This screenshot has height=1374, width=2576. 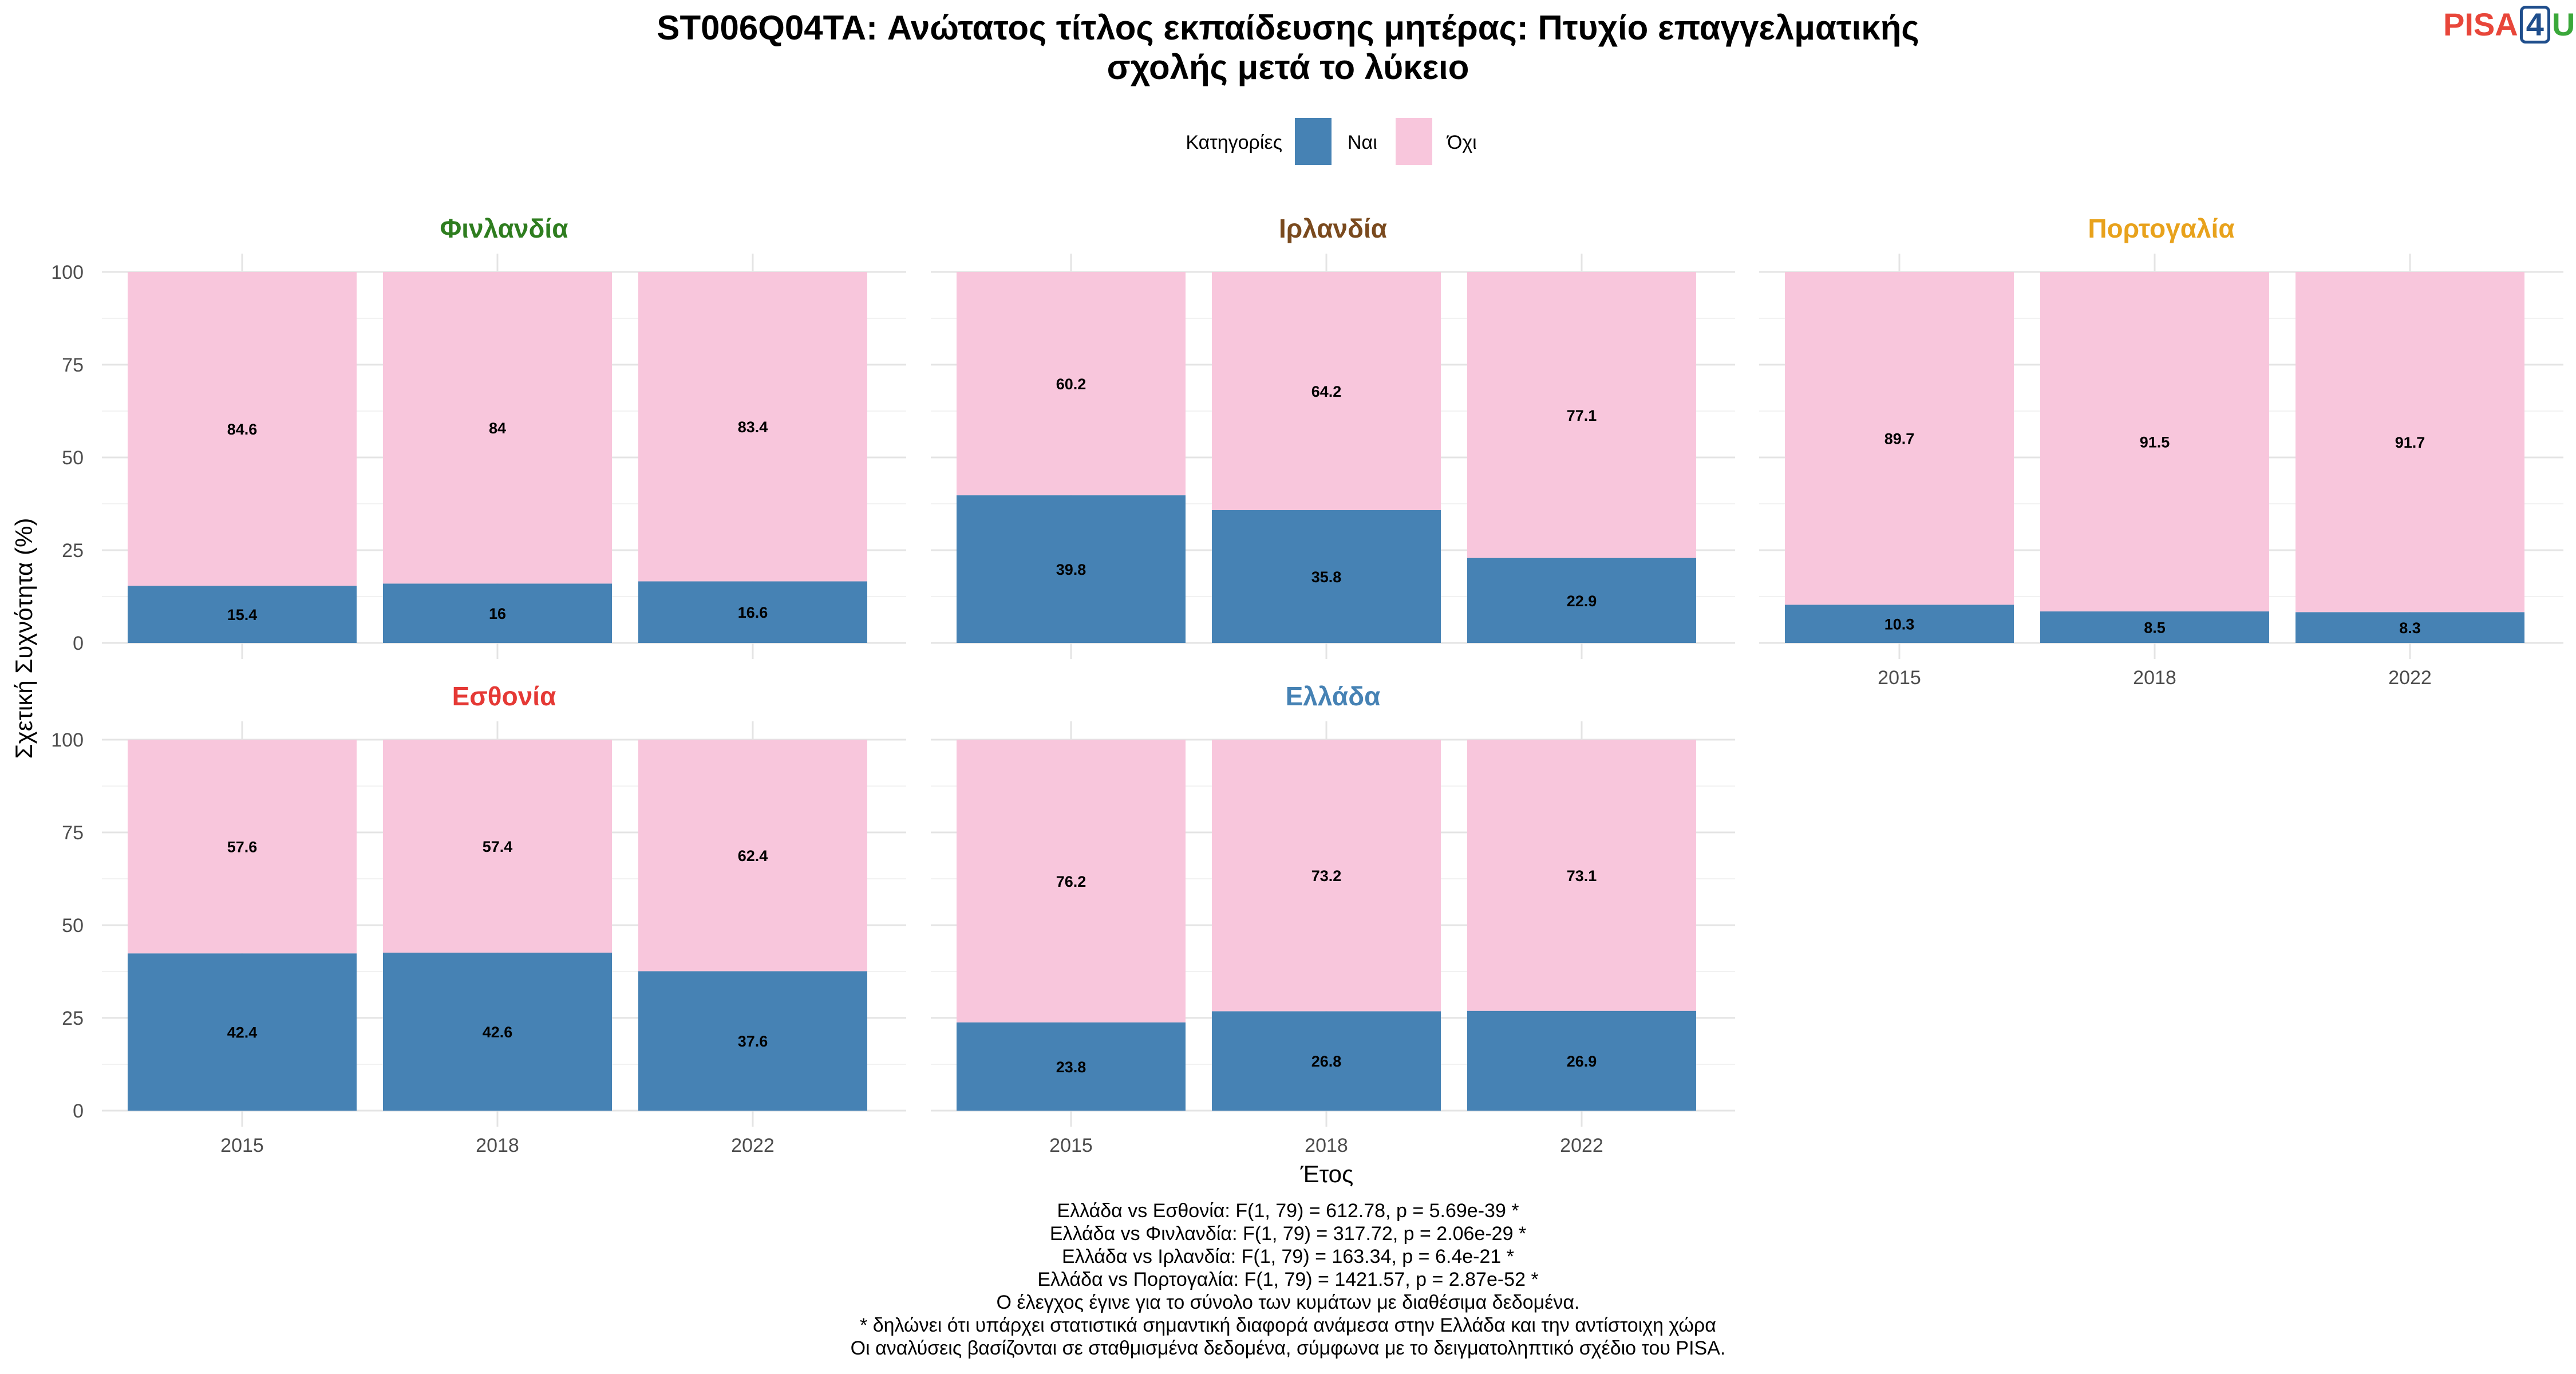 I want to click on chart-title-line-2: σχολής μετά το λύκειο, so click(x=1288, y=67).